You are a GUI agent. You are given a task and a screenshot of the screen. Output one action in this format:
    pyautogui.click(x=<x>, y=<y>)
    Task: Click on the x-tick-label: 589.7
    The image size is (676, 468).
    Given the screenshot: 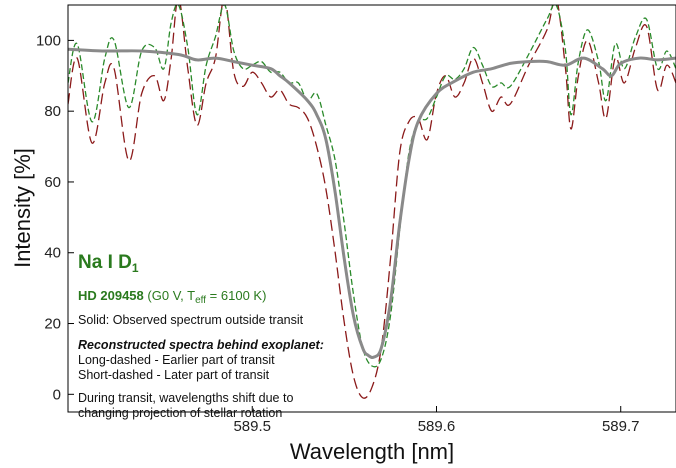 What is the action you would take?
    pyautogui.click(x=621, y=426)
    